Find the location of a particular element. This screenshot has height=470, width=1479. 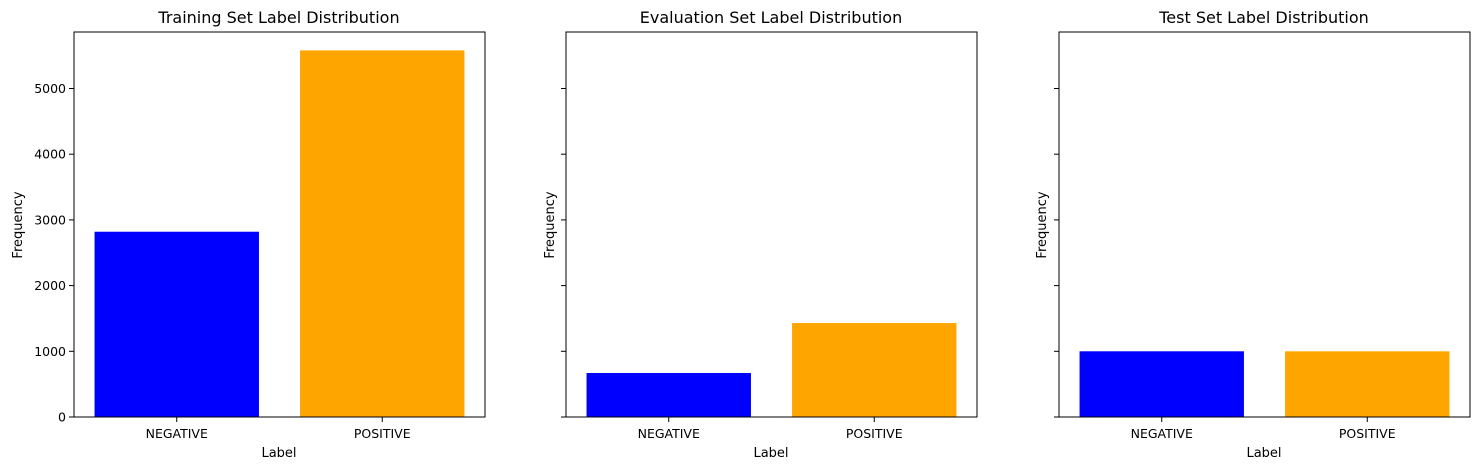

chart-title: Test Set Label Distribution is located at coordinates (1263, 17).